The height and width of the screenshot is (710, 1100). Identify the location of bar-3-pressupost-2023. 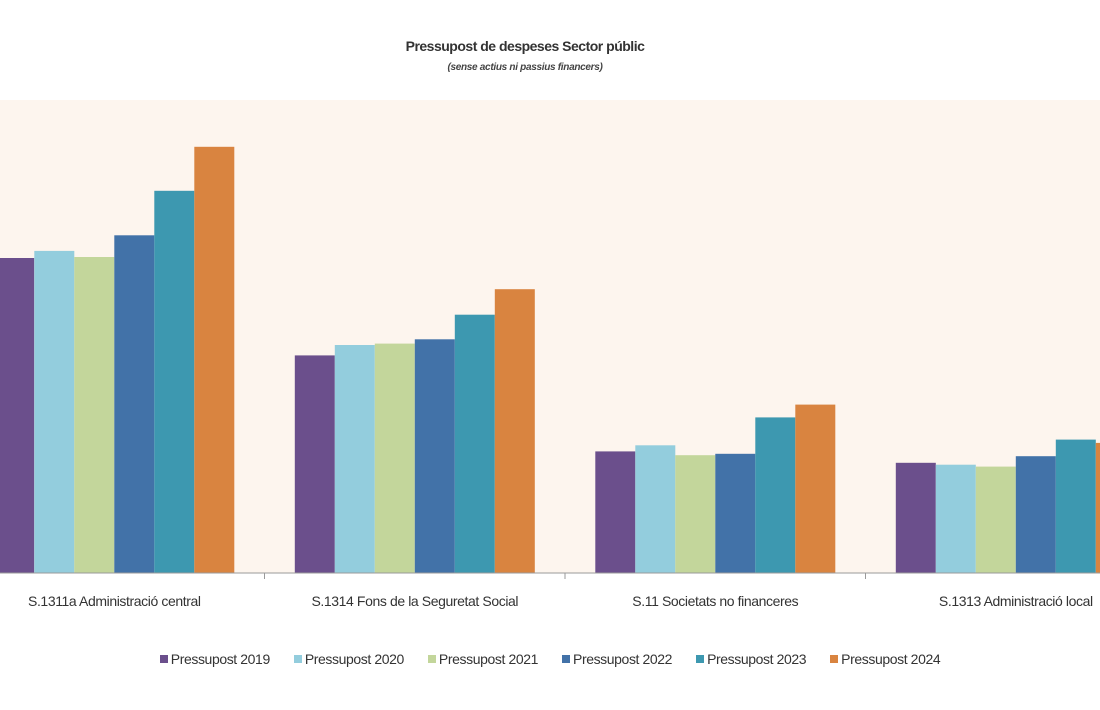
(775, 495).